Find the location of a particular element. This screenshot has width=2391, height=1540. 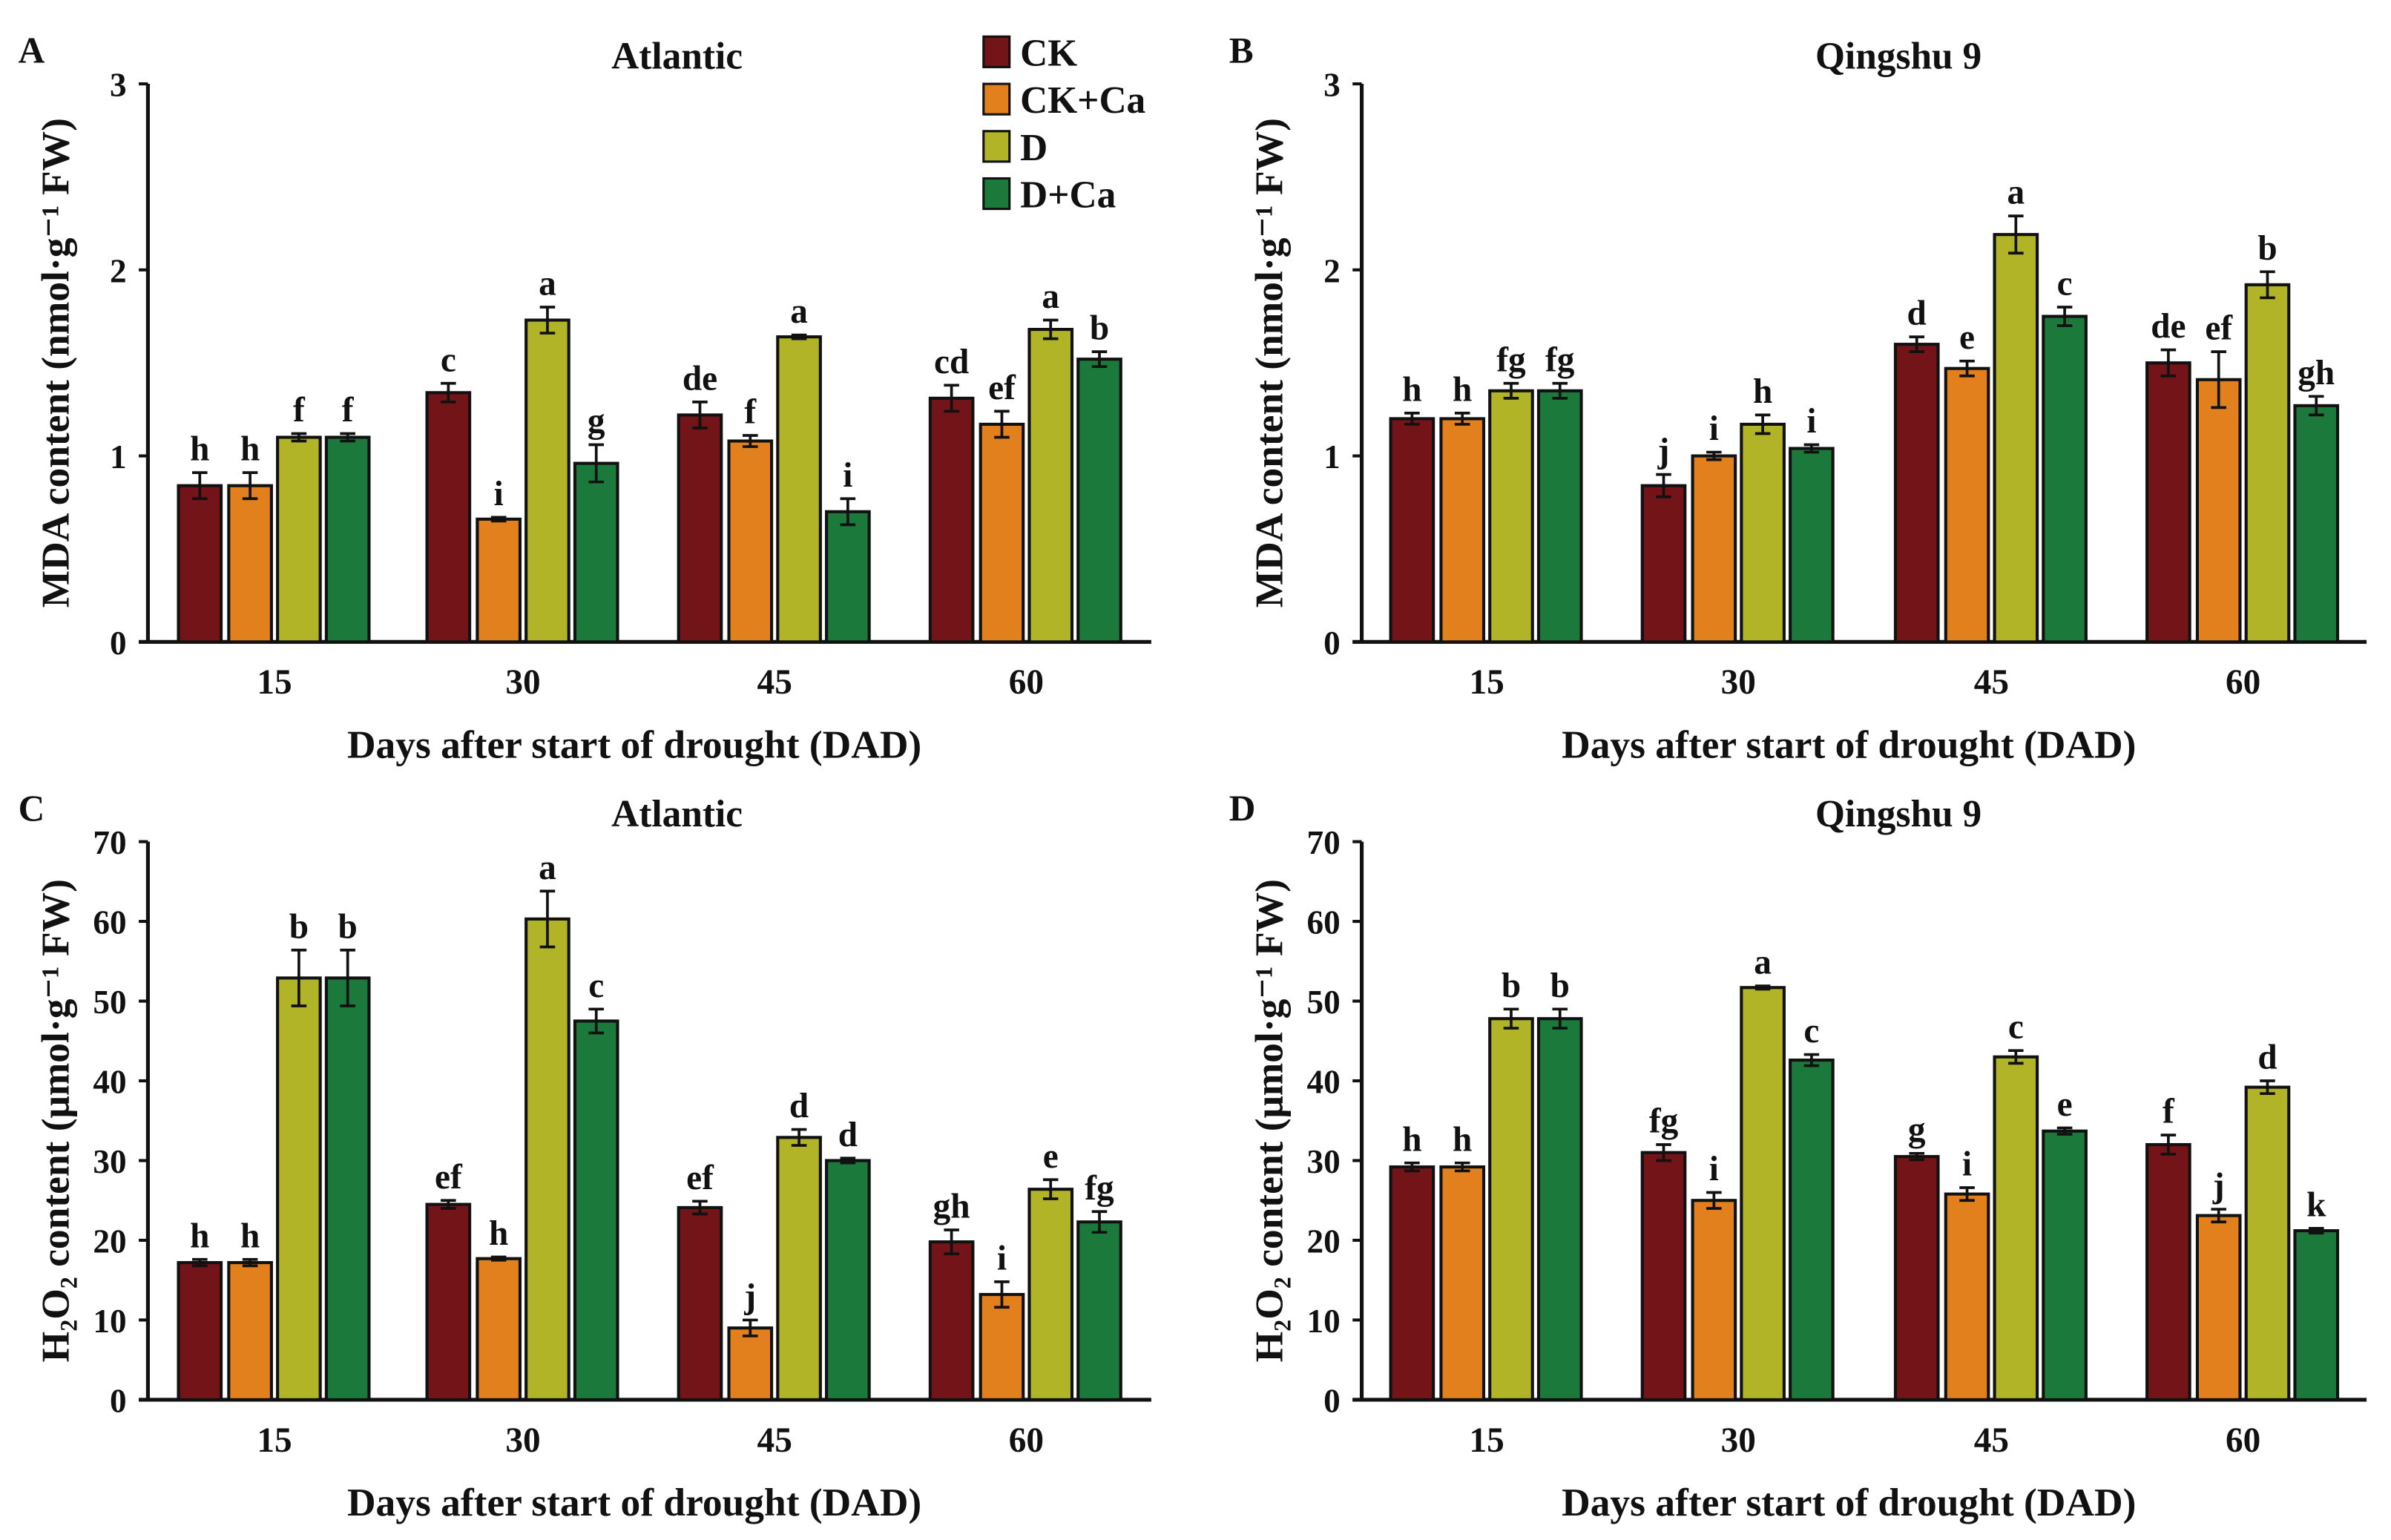

significance-letter: cd is located at coordinates (952, 362).